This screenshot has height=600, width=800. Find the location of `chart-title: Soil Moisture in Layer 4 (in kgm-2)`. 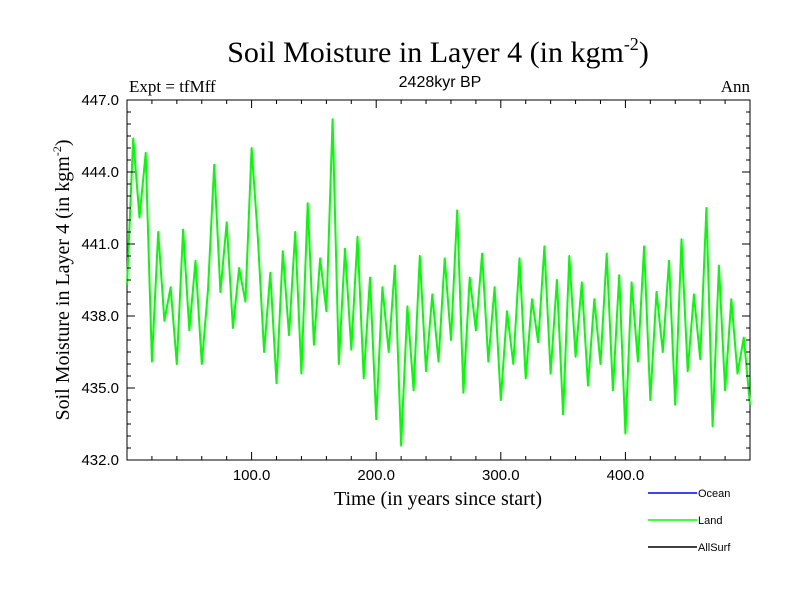

chart-title: Soil Moisture in Layer 4 (in kgm-2) is located at coordinates (438, 51).